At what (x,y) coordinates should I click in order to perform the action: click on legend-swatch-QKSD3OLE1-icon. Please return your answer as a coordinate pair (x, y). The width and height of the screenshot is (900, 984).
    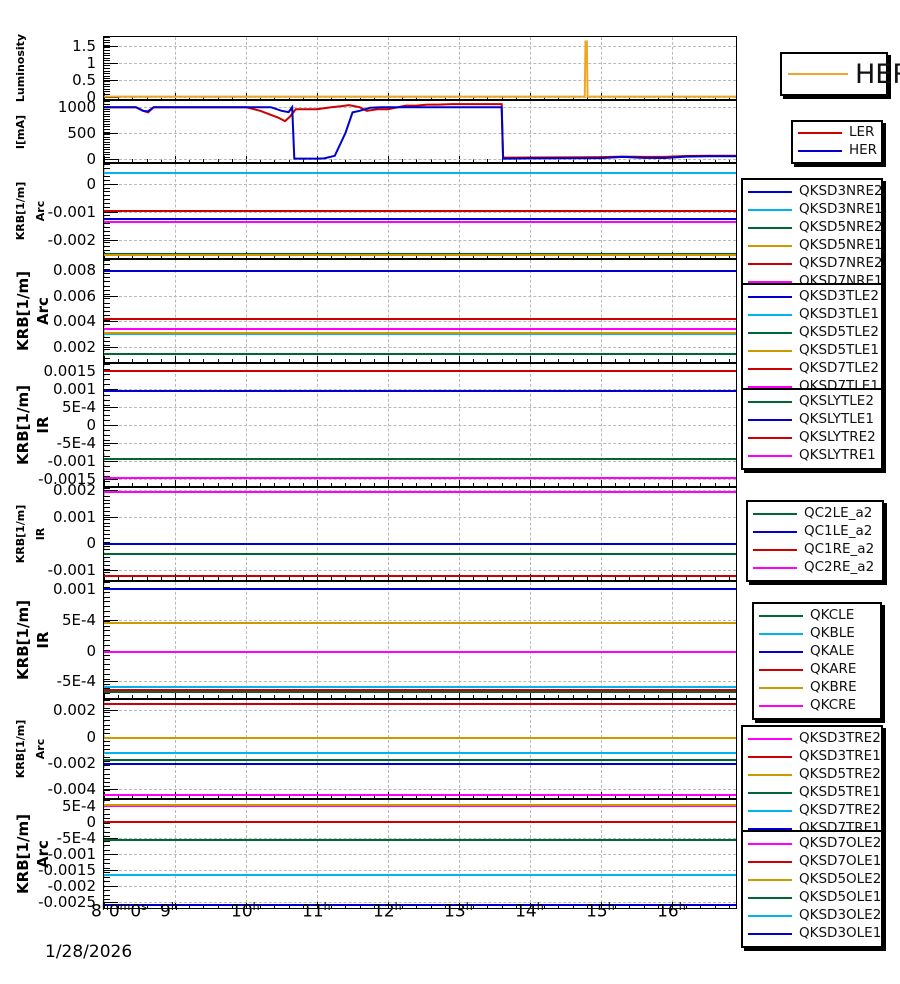
    Looking at the image, I should click on (770, 934).